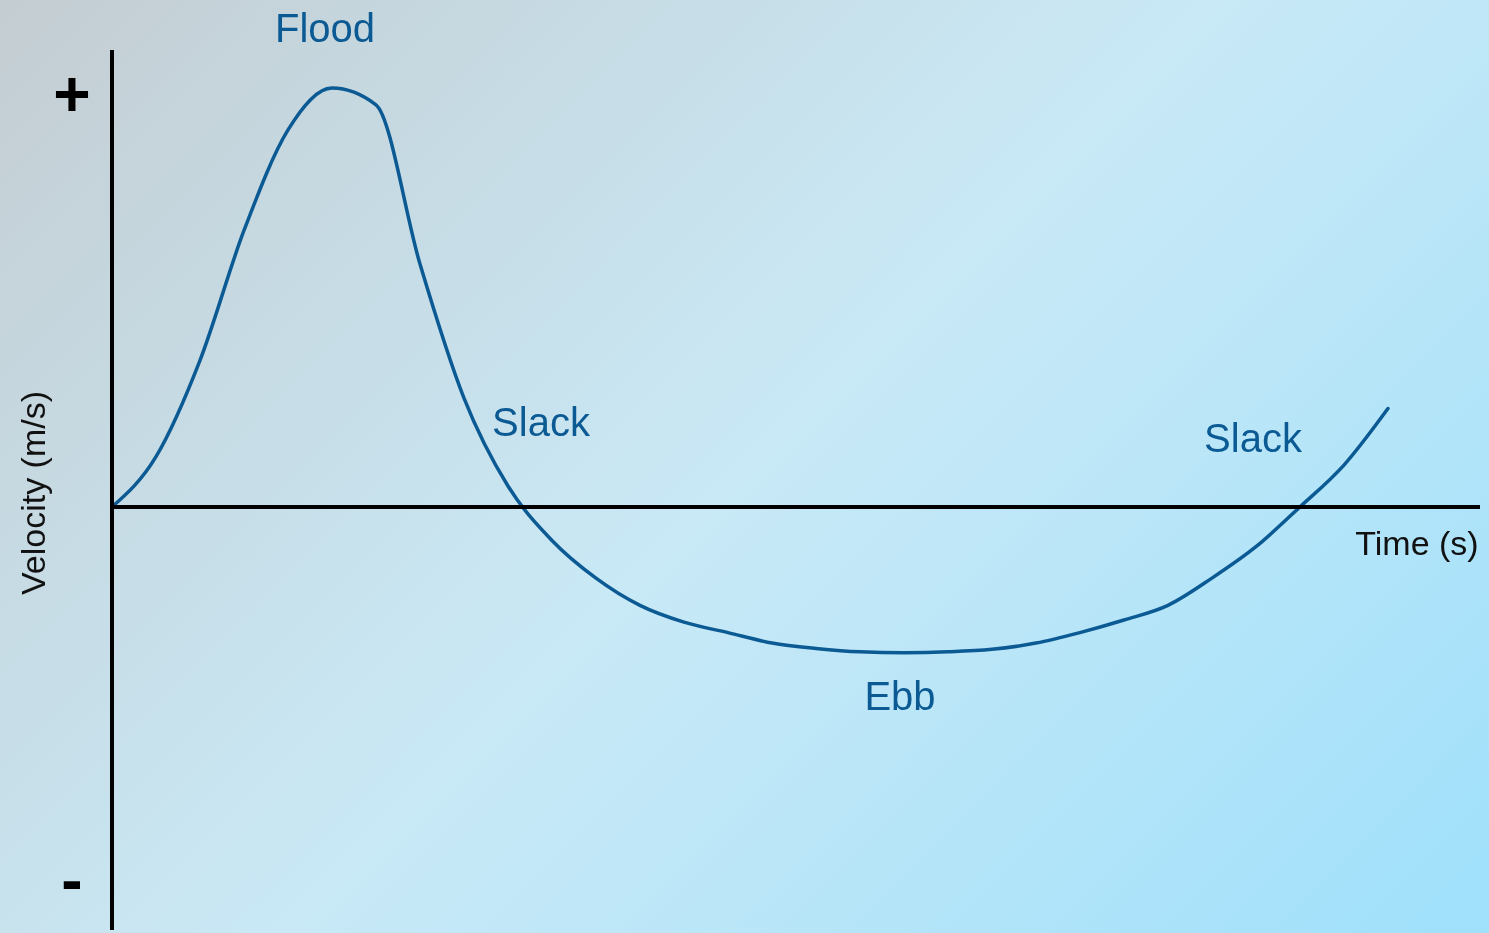 The width and height of the screenshot is (1489, 933). What do you see at coordinates (900, 696) in the screenshot?
I see `text: Ebb` at bounding box center [900, 696].